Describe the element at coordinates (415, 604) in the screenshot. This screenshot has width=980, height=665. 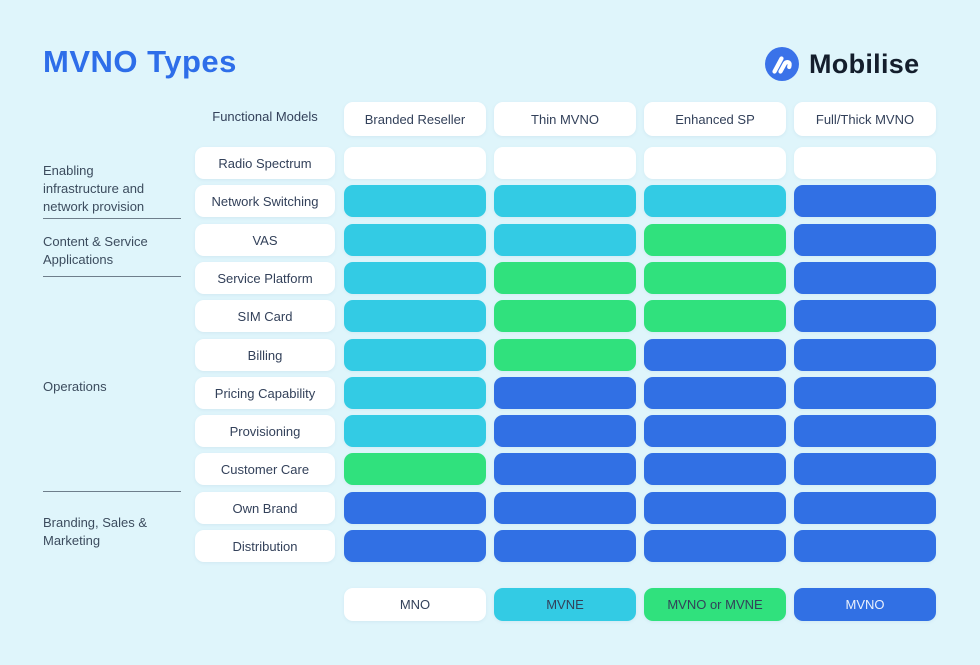
I see `legend-item-mno: MNO` at that location.